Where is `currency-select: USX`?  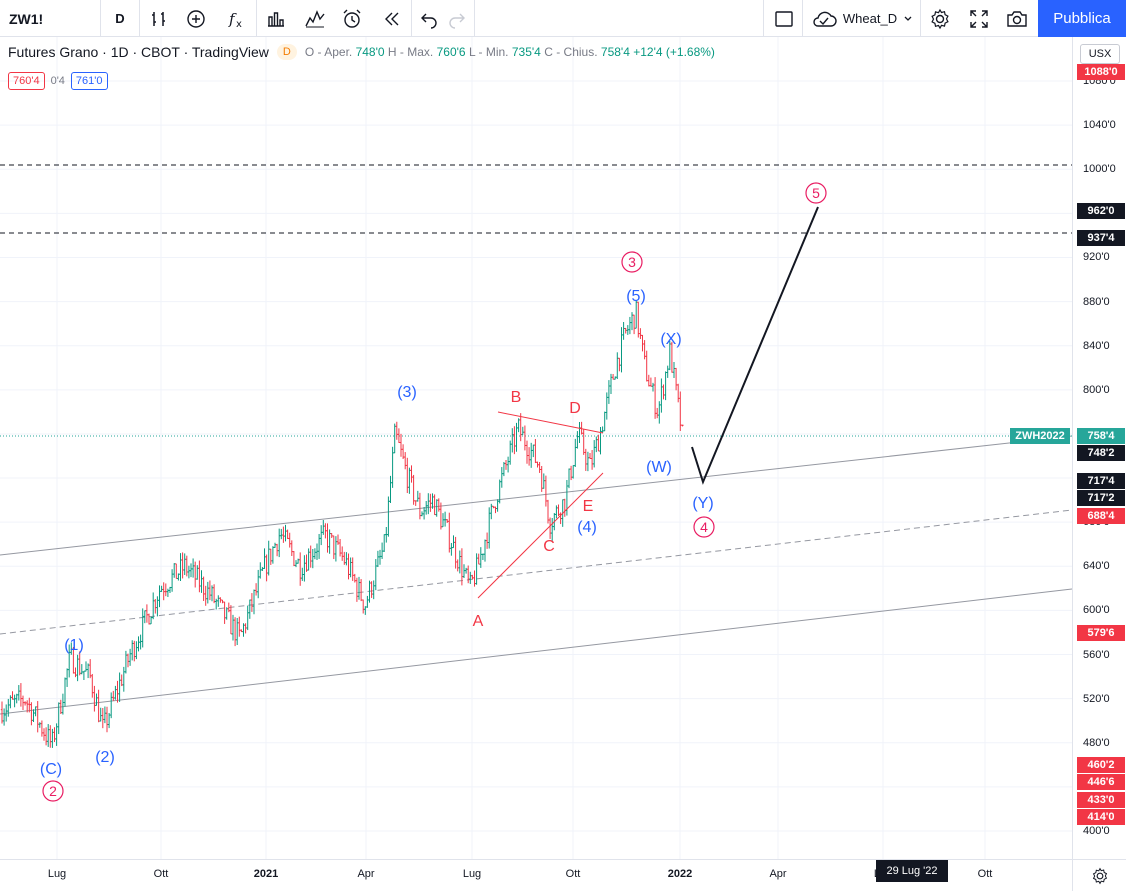
currency-select: USX is located at coordinates (1100, 54).